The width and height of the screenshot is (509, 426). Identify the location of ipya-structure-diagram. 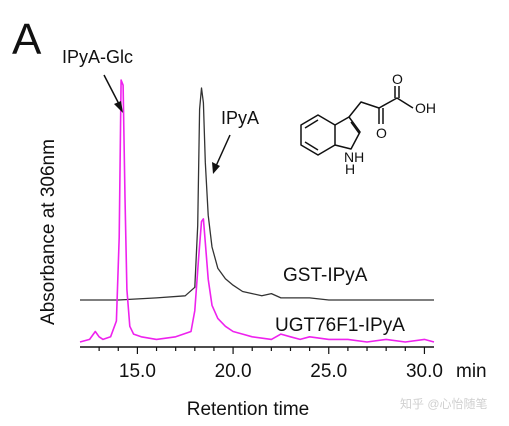
(357, 121).